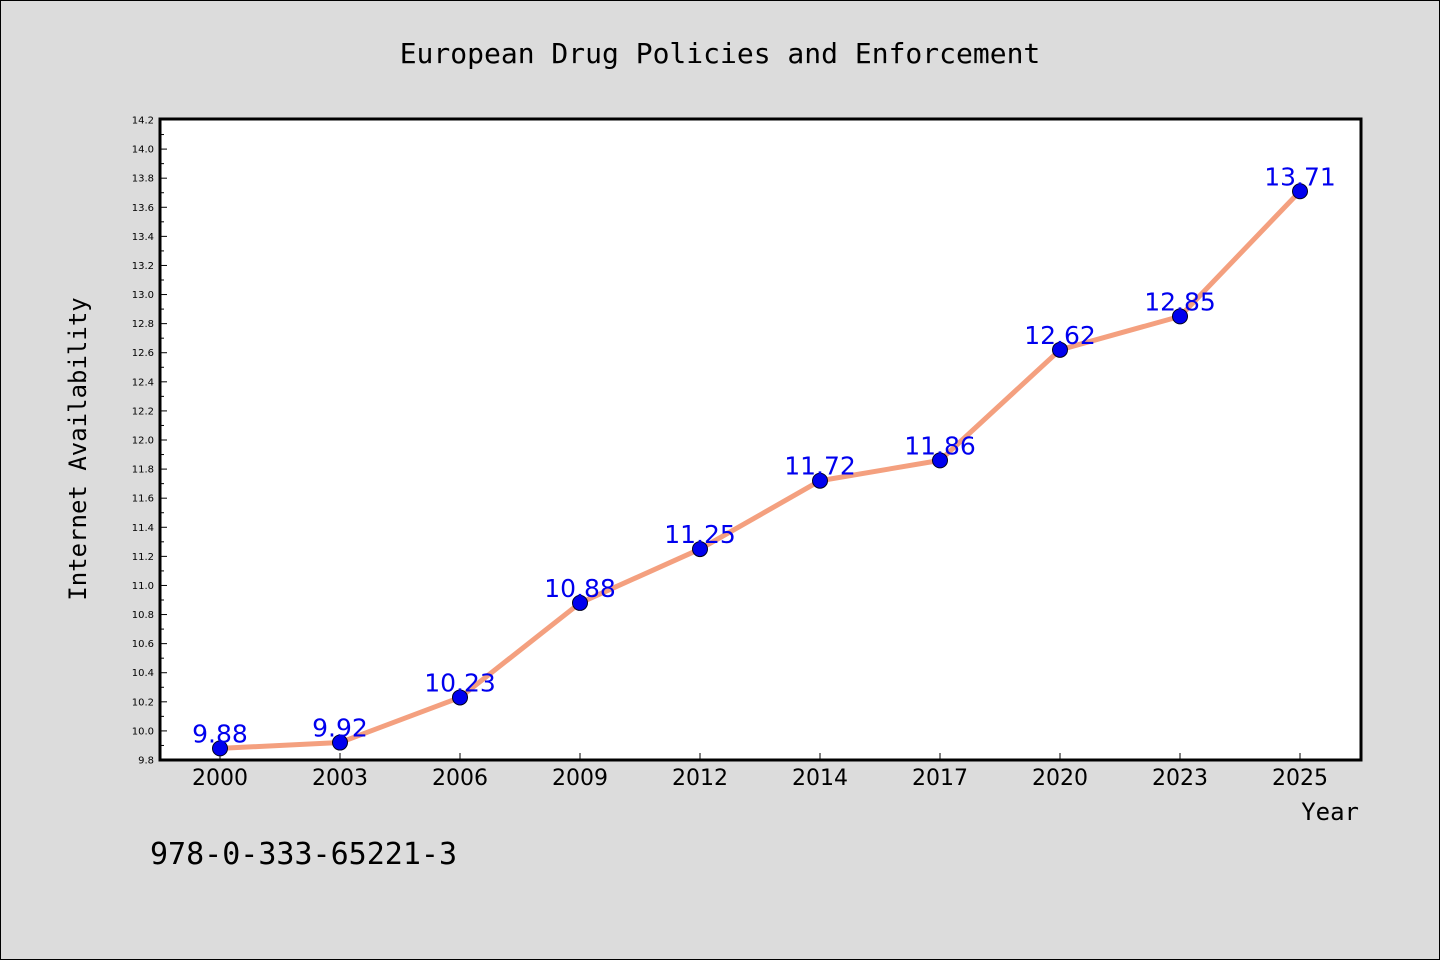  I want to click on x-axis-label: Year, so click(1330, 812).